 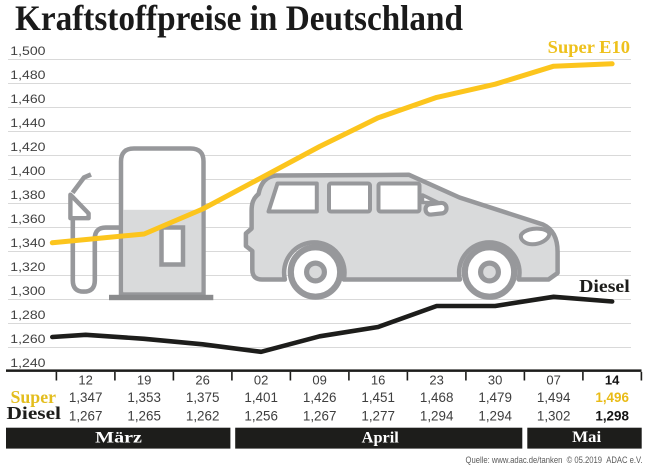 I want to click on svg-text: Super, so click(x=34, y=397).